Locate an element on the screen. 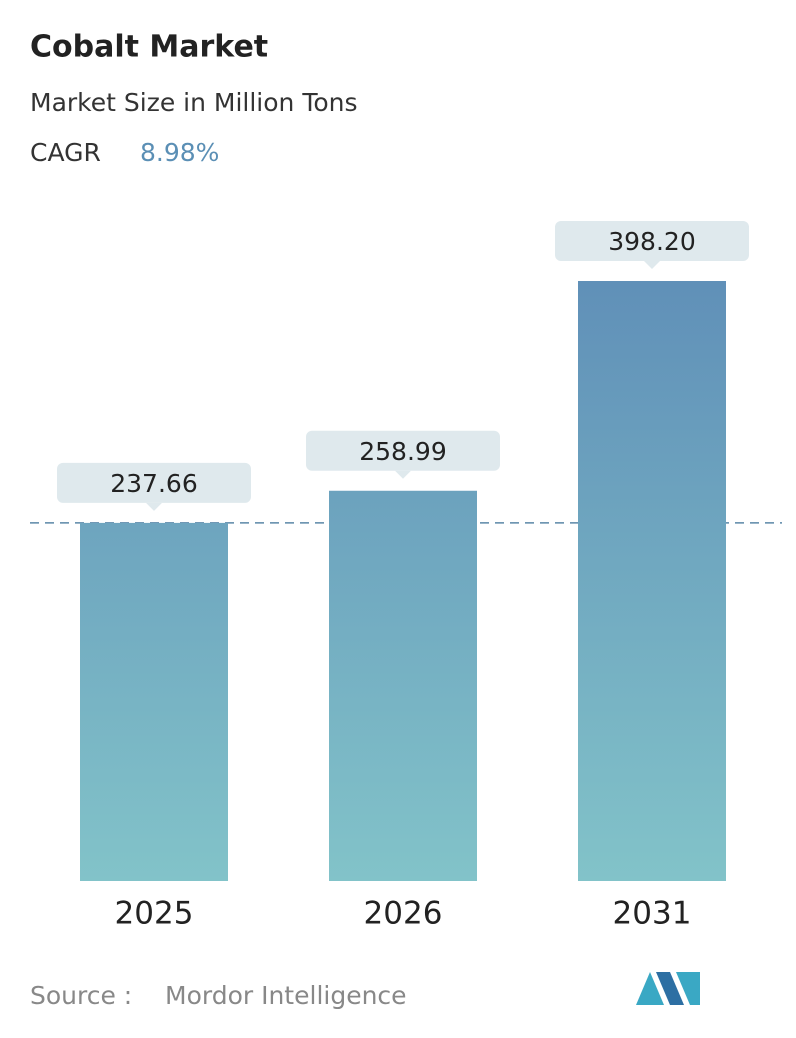  x-tick-label: 2026 is located at coordinates (403, 914).